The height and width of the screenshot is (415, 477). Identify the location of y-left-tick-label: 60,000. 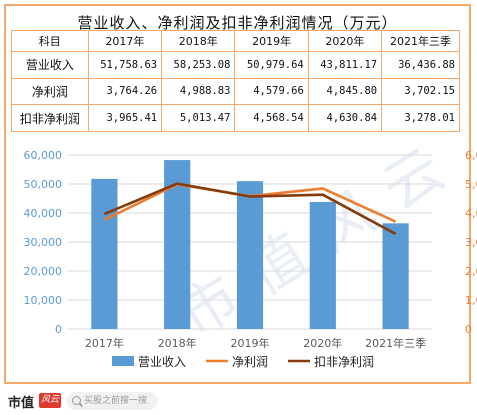
(43, 155).